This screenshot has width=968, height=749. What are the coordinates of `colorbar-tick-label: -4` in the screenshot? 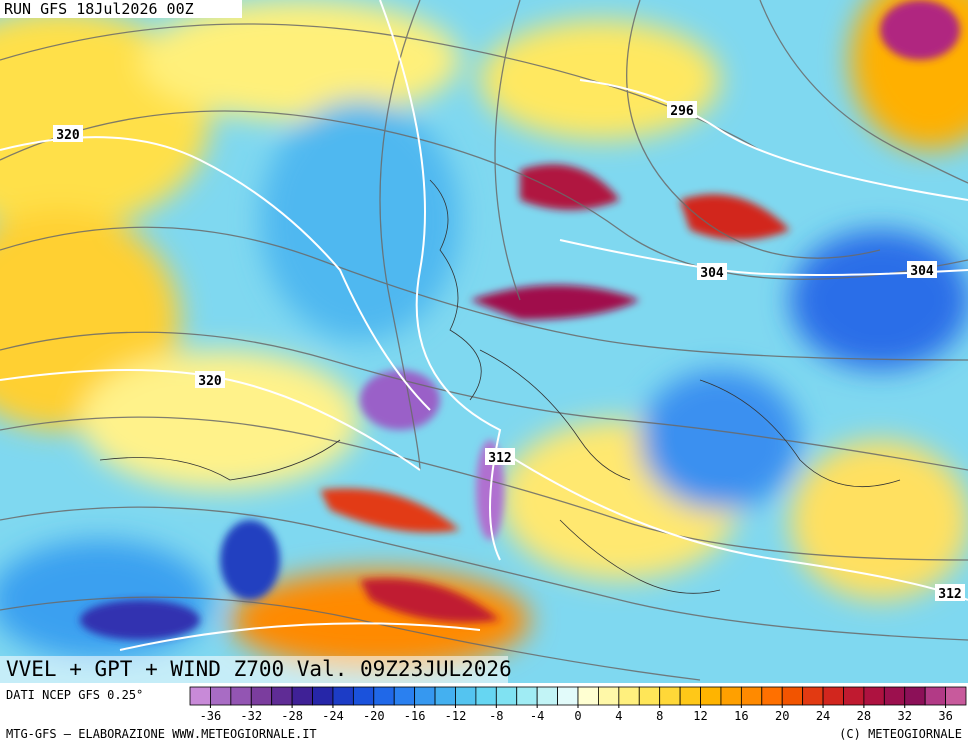 It's located at (537, 716).